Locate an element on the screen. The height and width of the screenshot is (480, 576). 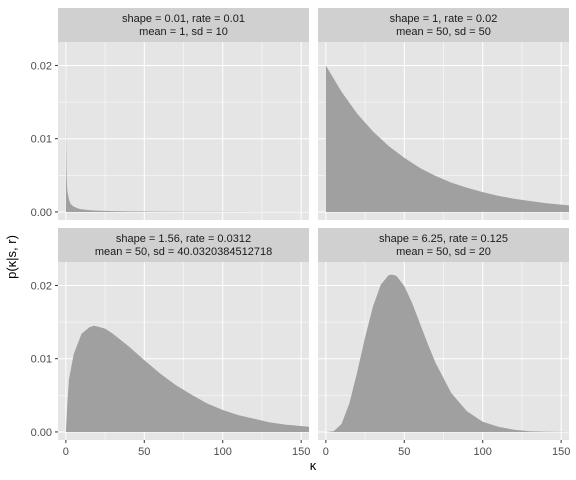
x-axis-title: κ is located at coordinates (313, 465).